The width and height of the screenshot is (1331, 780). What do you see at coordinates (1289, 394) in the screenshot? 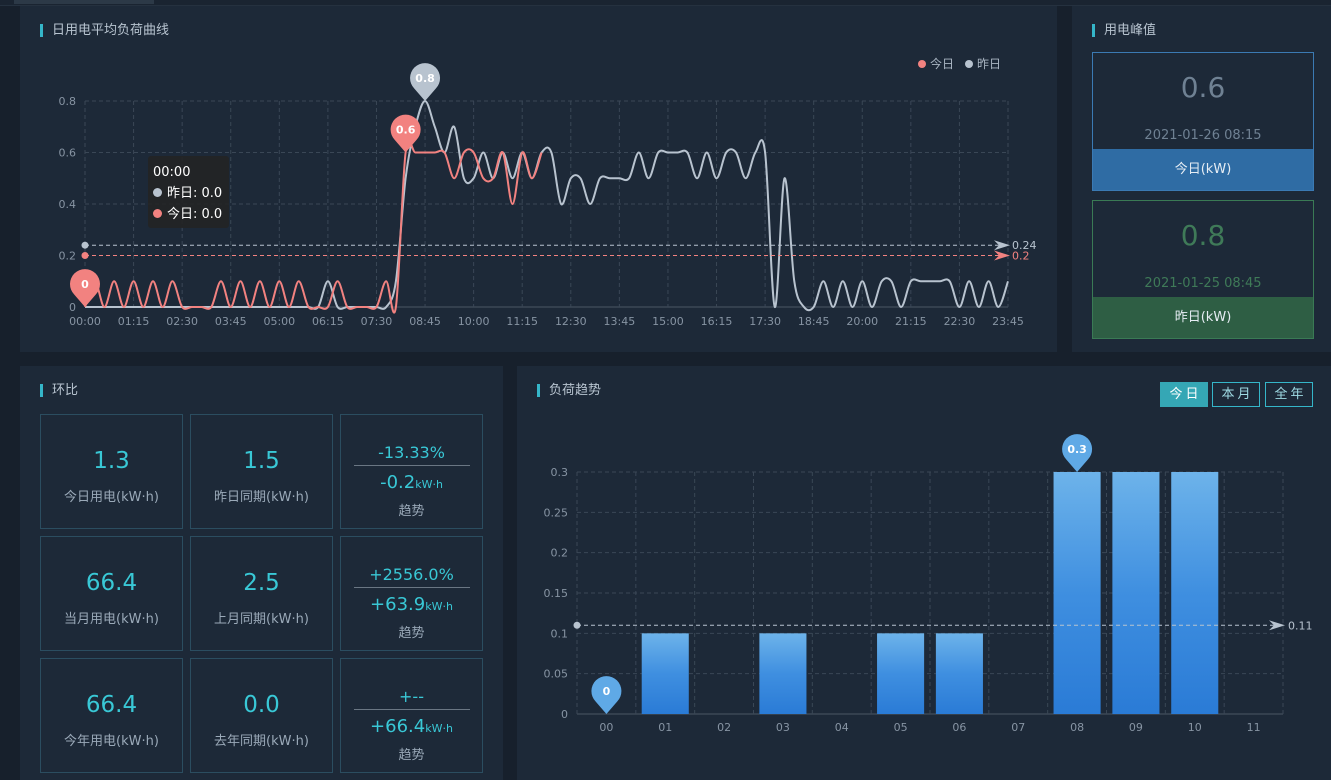
I see `range-button-year: 全年` at bounding box center [1289, 394].